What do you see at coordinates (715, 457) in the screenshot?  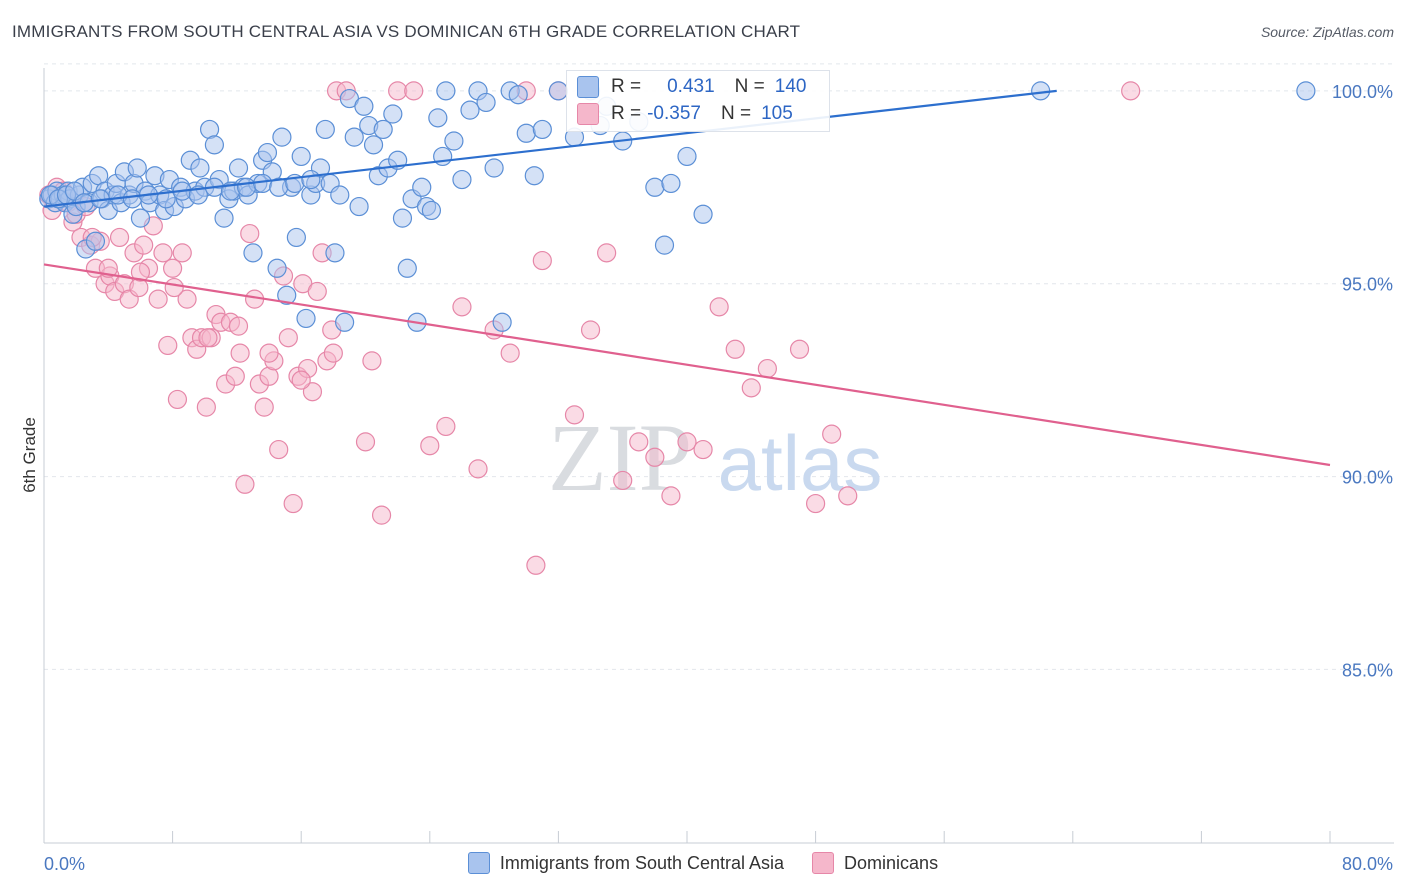 I see `watermark: ZIP atlas` at bounding box center [715, 457].